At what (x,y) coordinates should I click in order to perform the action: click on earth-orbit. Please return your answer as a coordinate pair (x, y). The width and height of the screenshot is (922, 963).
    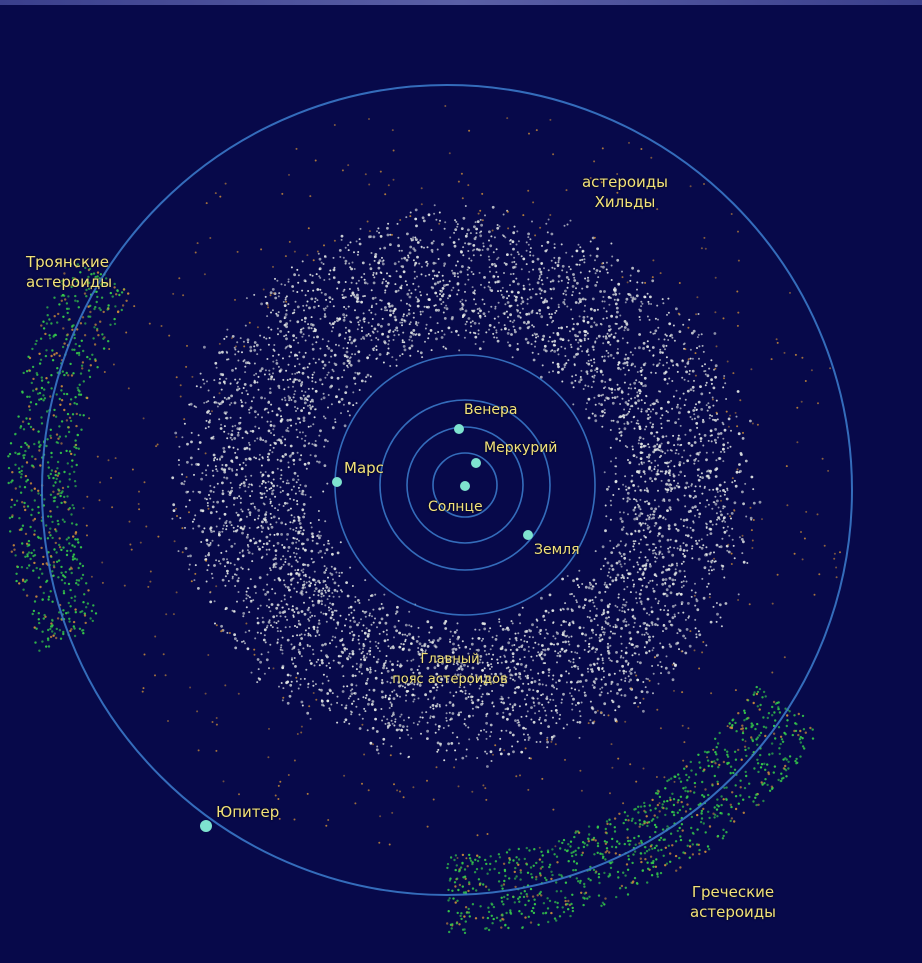
    Looking at the image, I should click on (465, 485).